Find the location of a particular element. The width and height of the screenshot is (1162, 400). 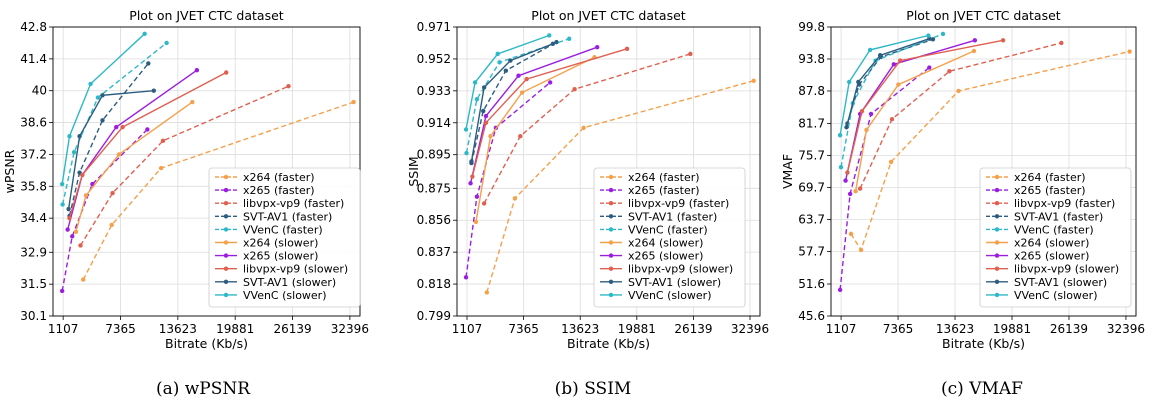

x-tick-label: 7365 is located at coordinates (898, 329).